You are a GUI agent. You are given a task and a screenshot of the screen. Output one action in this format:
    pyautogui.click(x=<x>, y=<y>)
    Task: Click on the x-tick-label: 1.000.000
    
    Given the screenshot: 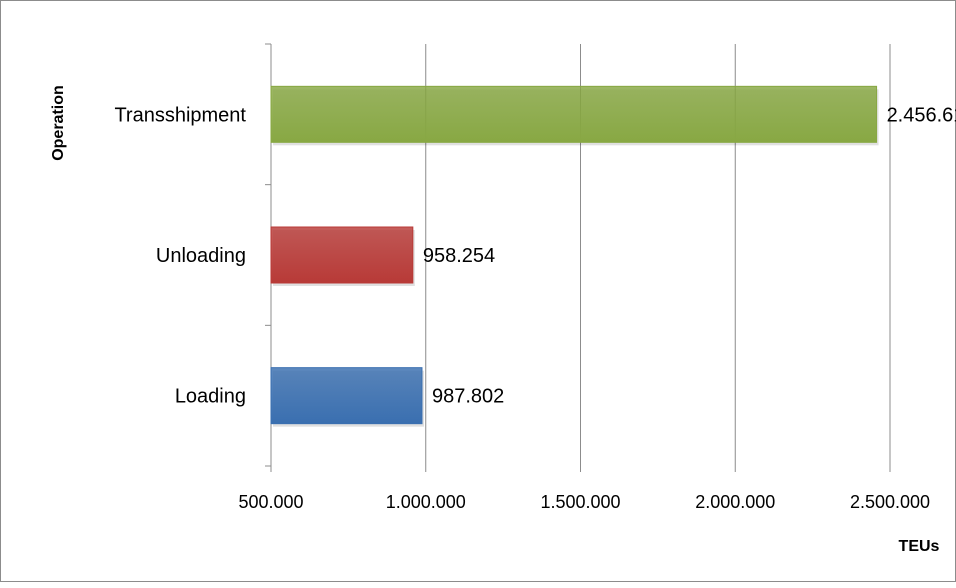 What is the action you would take?
    pyautogui.click(x=426, y=502)
    